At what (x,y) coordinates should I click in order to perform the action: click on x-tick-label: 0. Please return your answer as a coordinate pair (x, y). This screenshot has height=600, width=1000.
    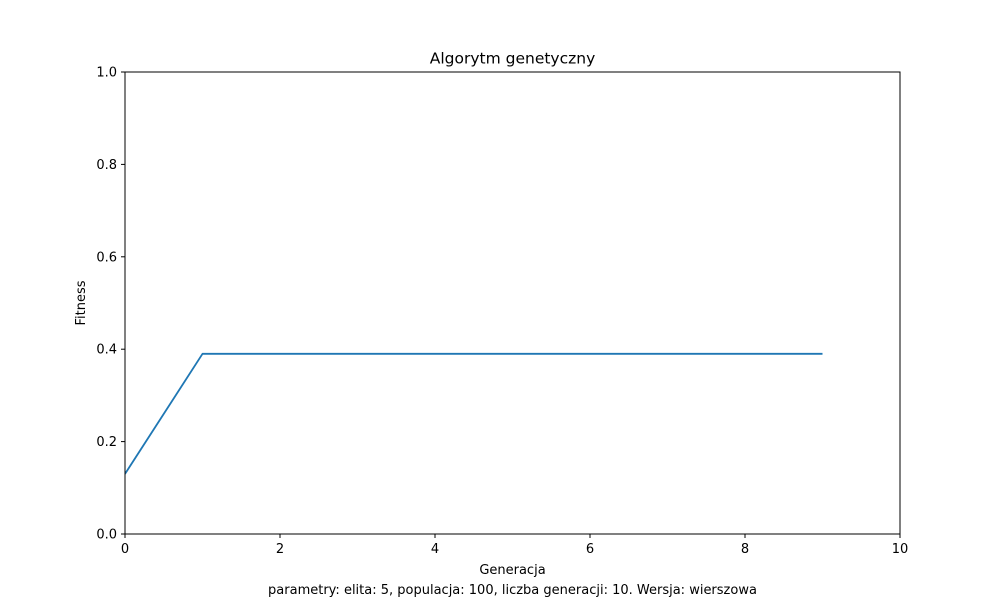
    Looking at the image, I should click on (125, 549).